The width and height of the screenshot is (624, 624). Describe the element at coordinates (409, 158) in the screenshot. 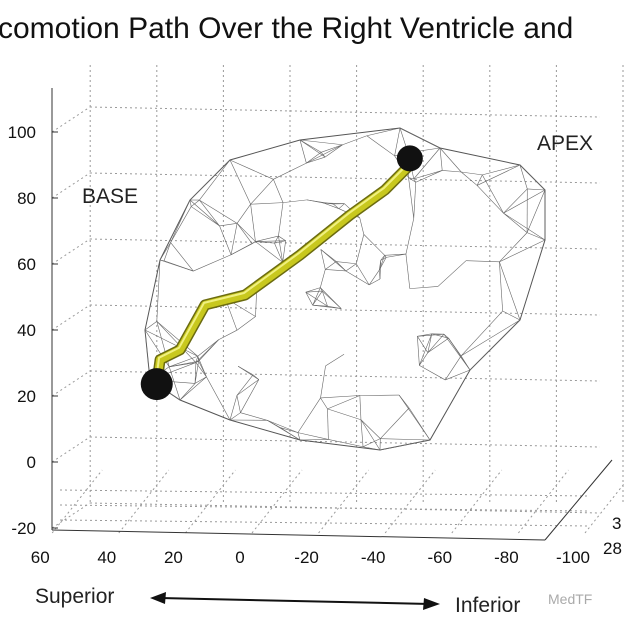

I see `end-marker` at that location.